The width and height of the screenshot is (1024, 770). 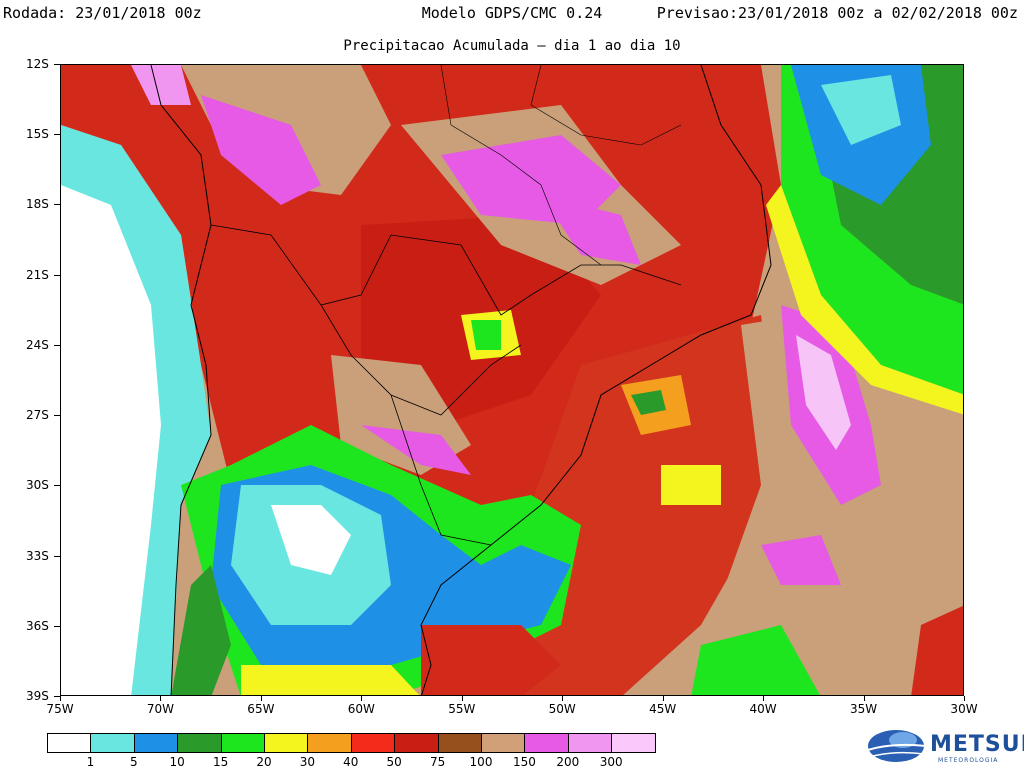 What do you see at coordinates (977, 744) in the screenshot?
I see `logo-name: METSUL` at bounding box center [977, 744].